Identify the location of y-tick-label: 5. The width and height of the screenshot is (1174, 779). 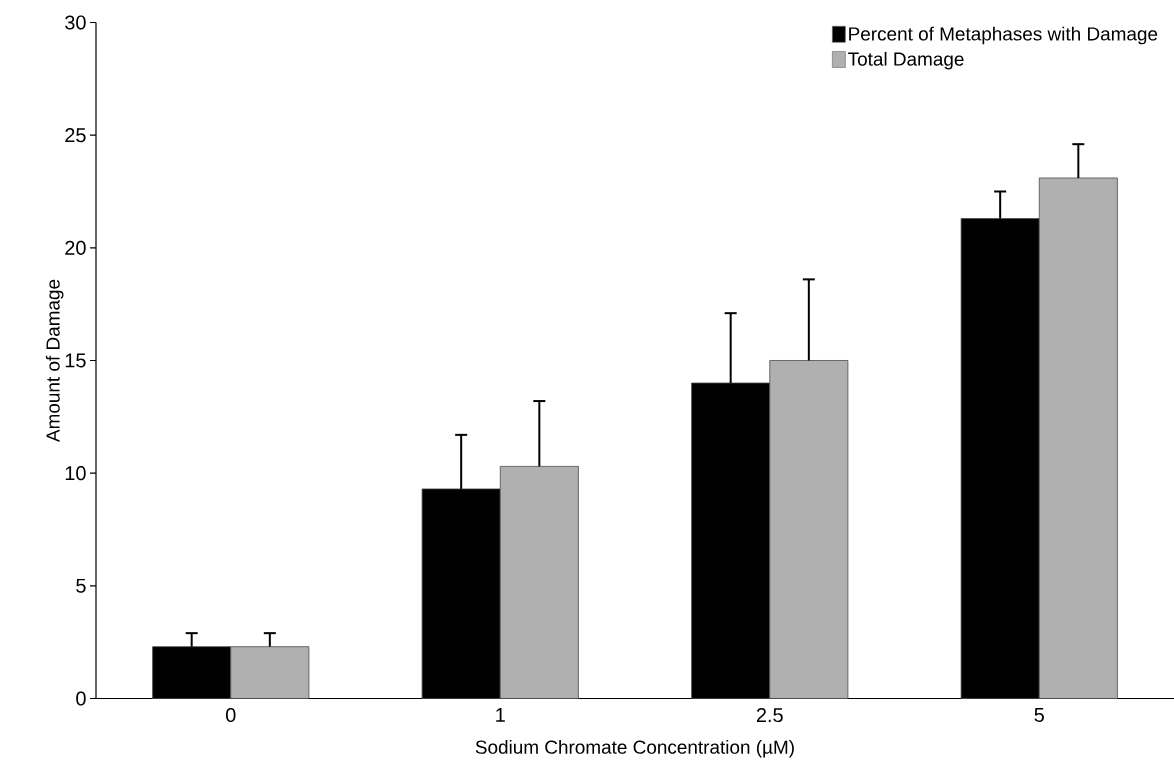
(81, 585).